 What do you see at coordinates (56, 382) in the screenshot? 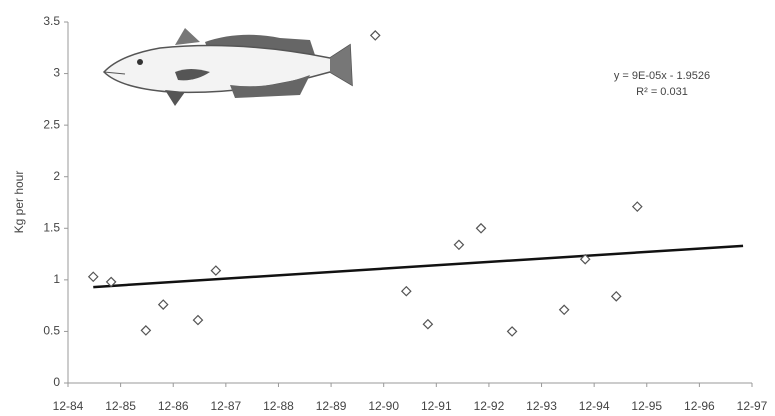
I see `y-tick-label: 0` at bounding box center [56, 382].